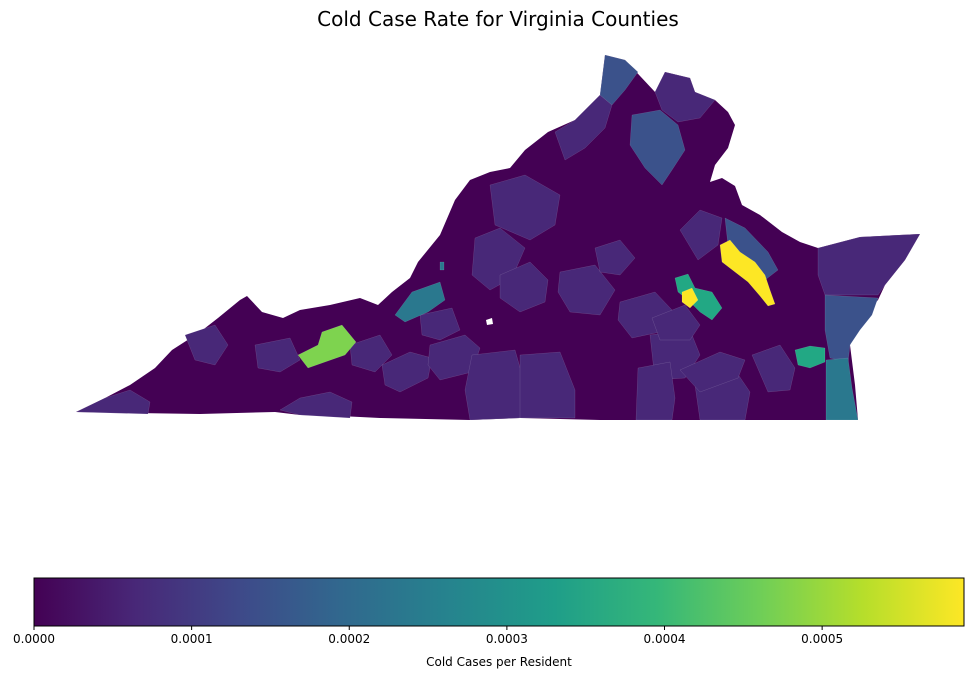  Describe the element at coordinates (498, 19) in the screenshot. I see `map-title: Cold Case Rate for Virginia Counties` at that location.